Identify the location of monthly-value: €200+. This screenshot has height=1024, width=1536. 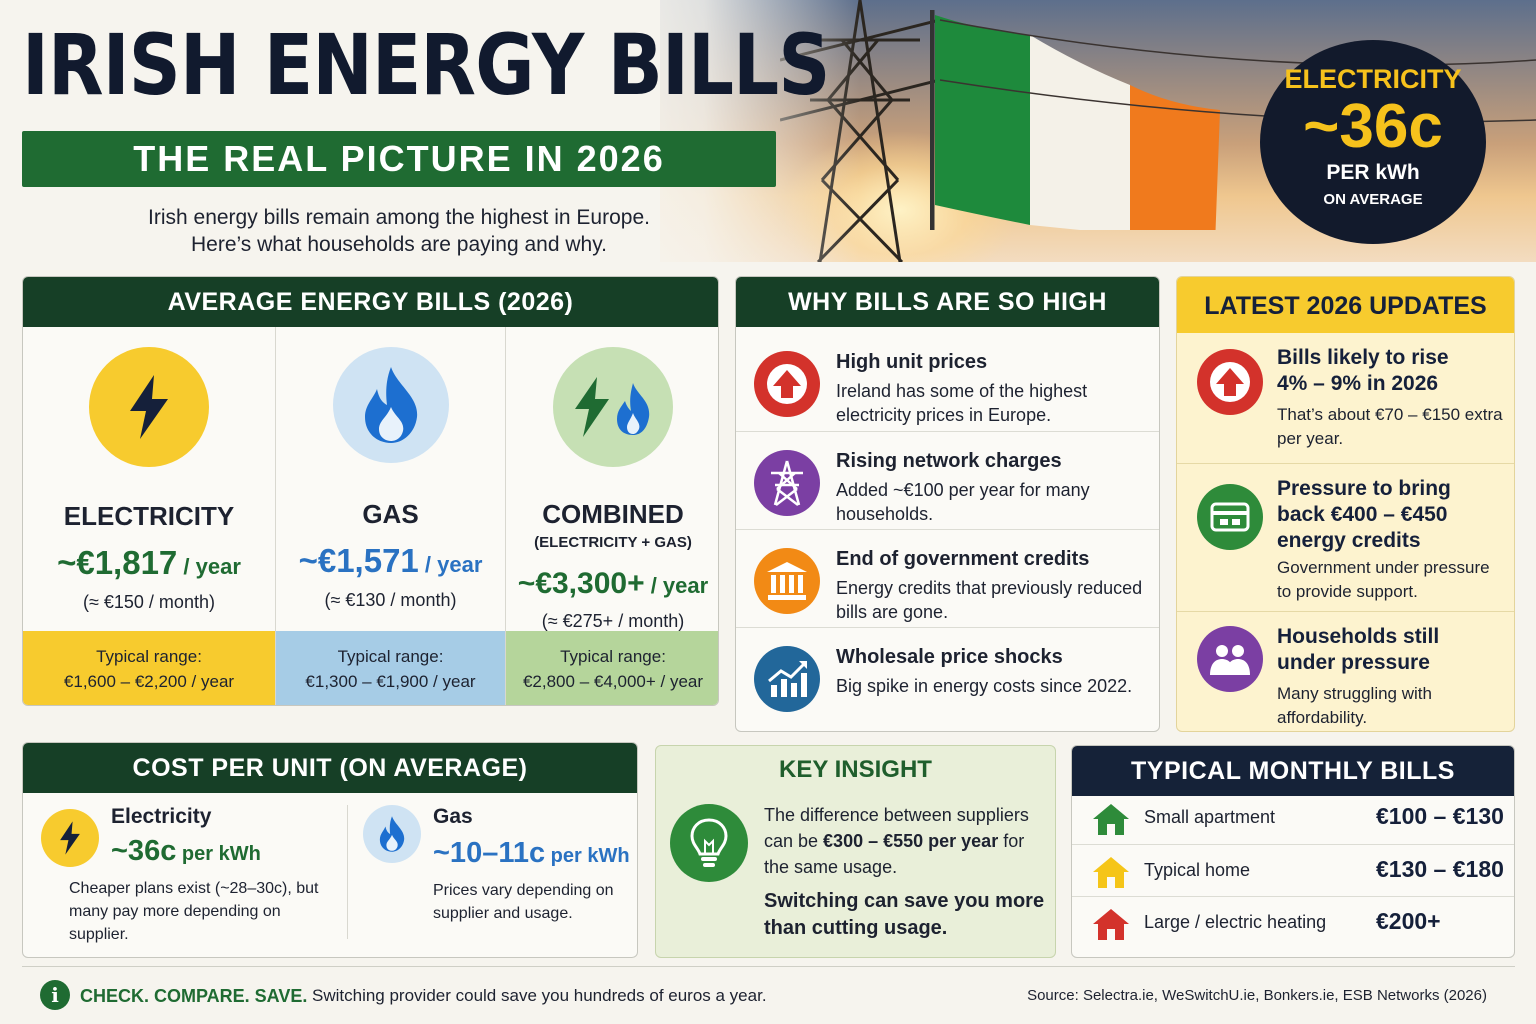
(1408, 921).